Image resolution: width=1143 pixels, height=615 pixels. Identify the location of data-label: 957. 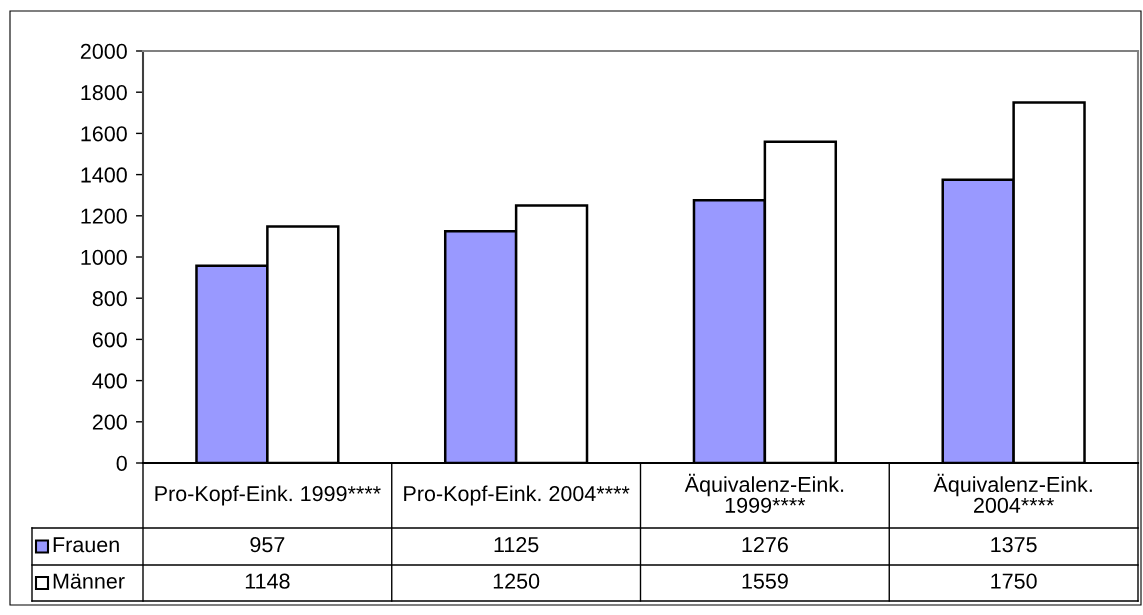
(267, 545).